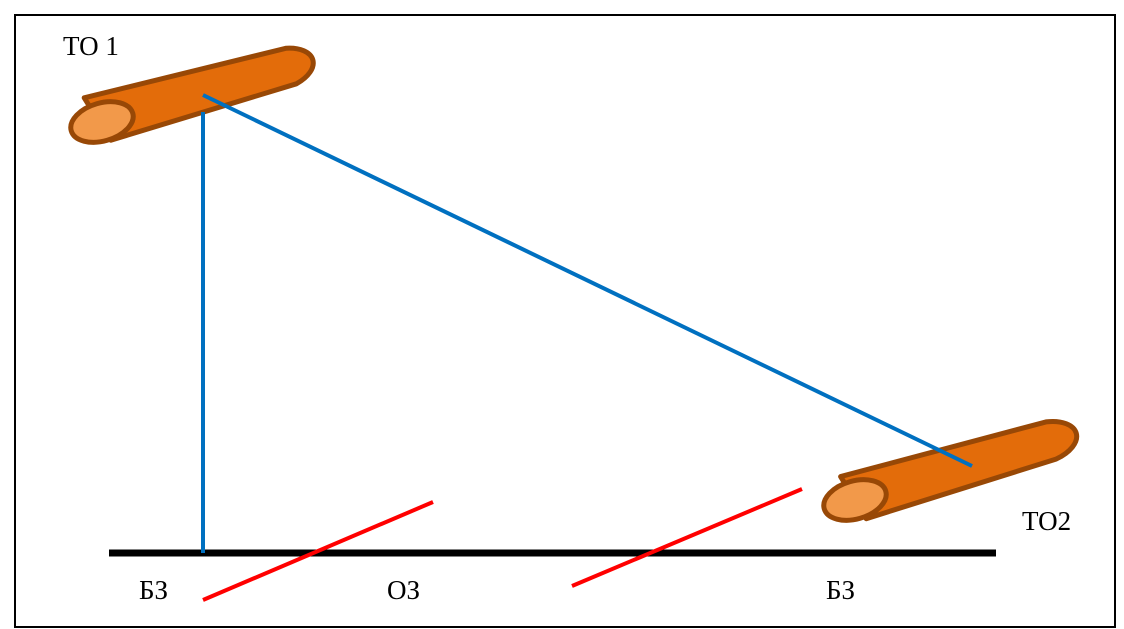 This screenshot has height=629, width=1124. Describe the element at coordinates (855, 500) in the screenshot. I see `tube-to2-end` at that location.